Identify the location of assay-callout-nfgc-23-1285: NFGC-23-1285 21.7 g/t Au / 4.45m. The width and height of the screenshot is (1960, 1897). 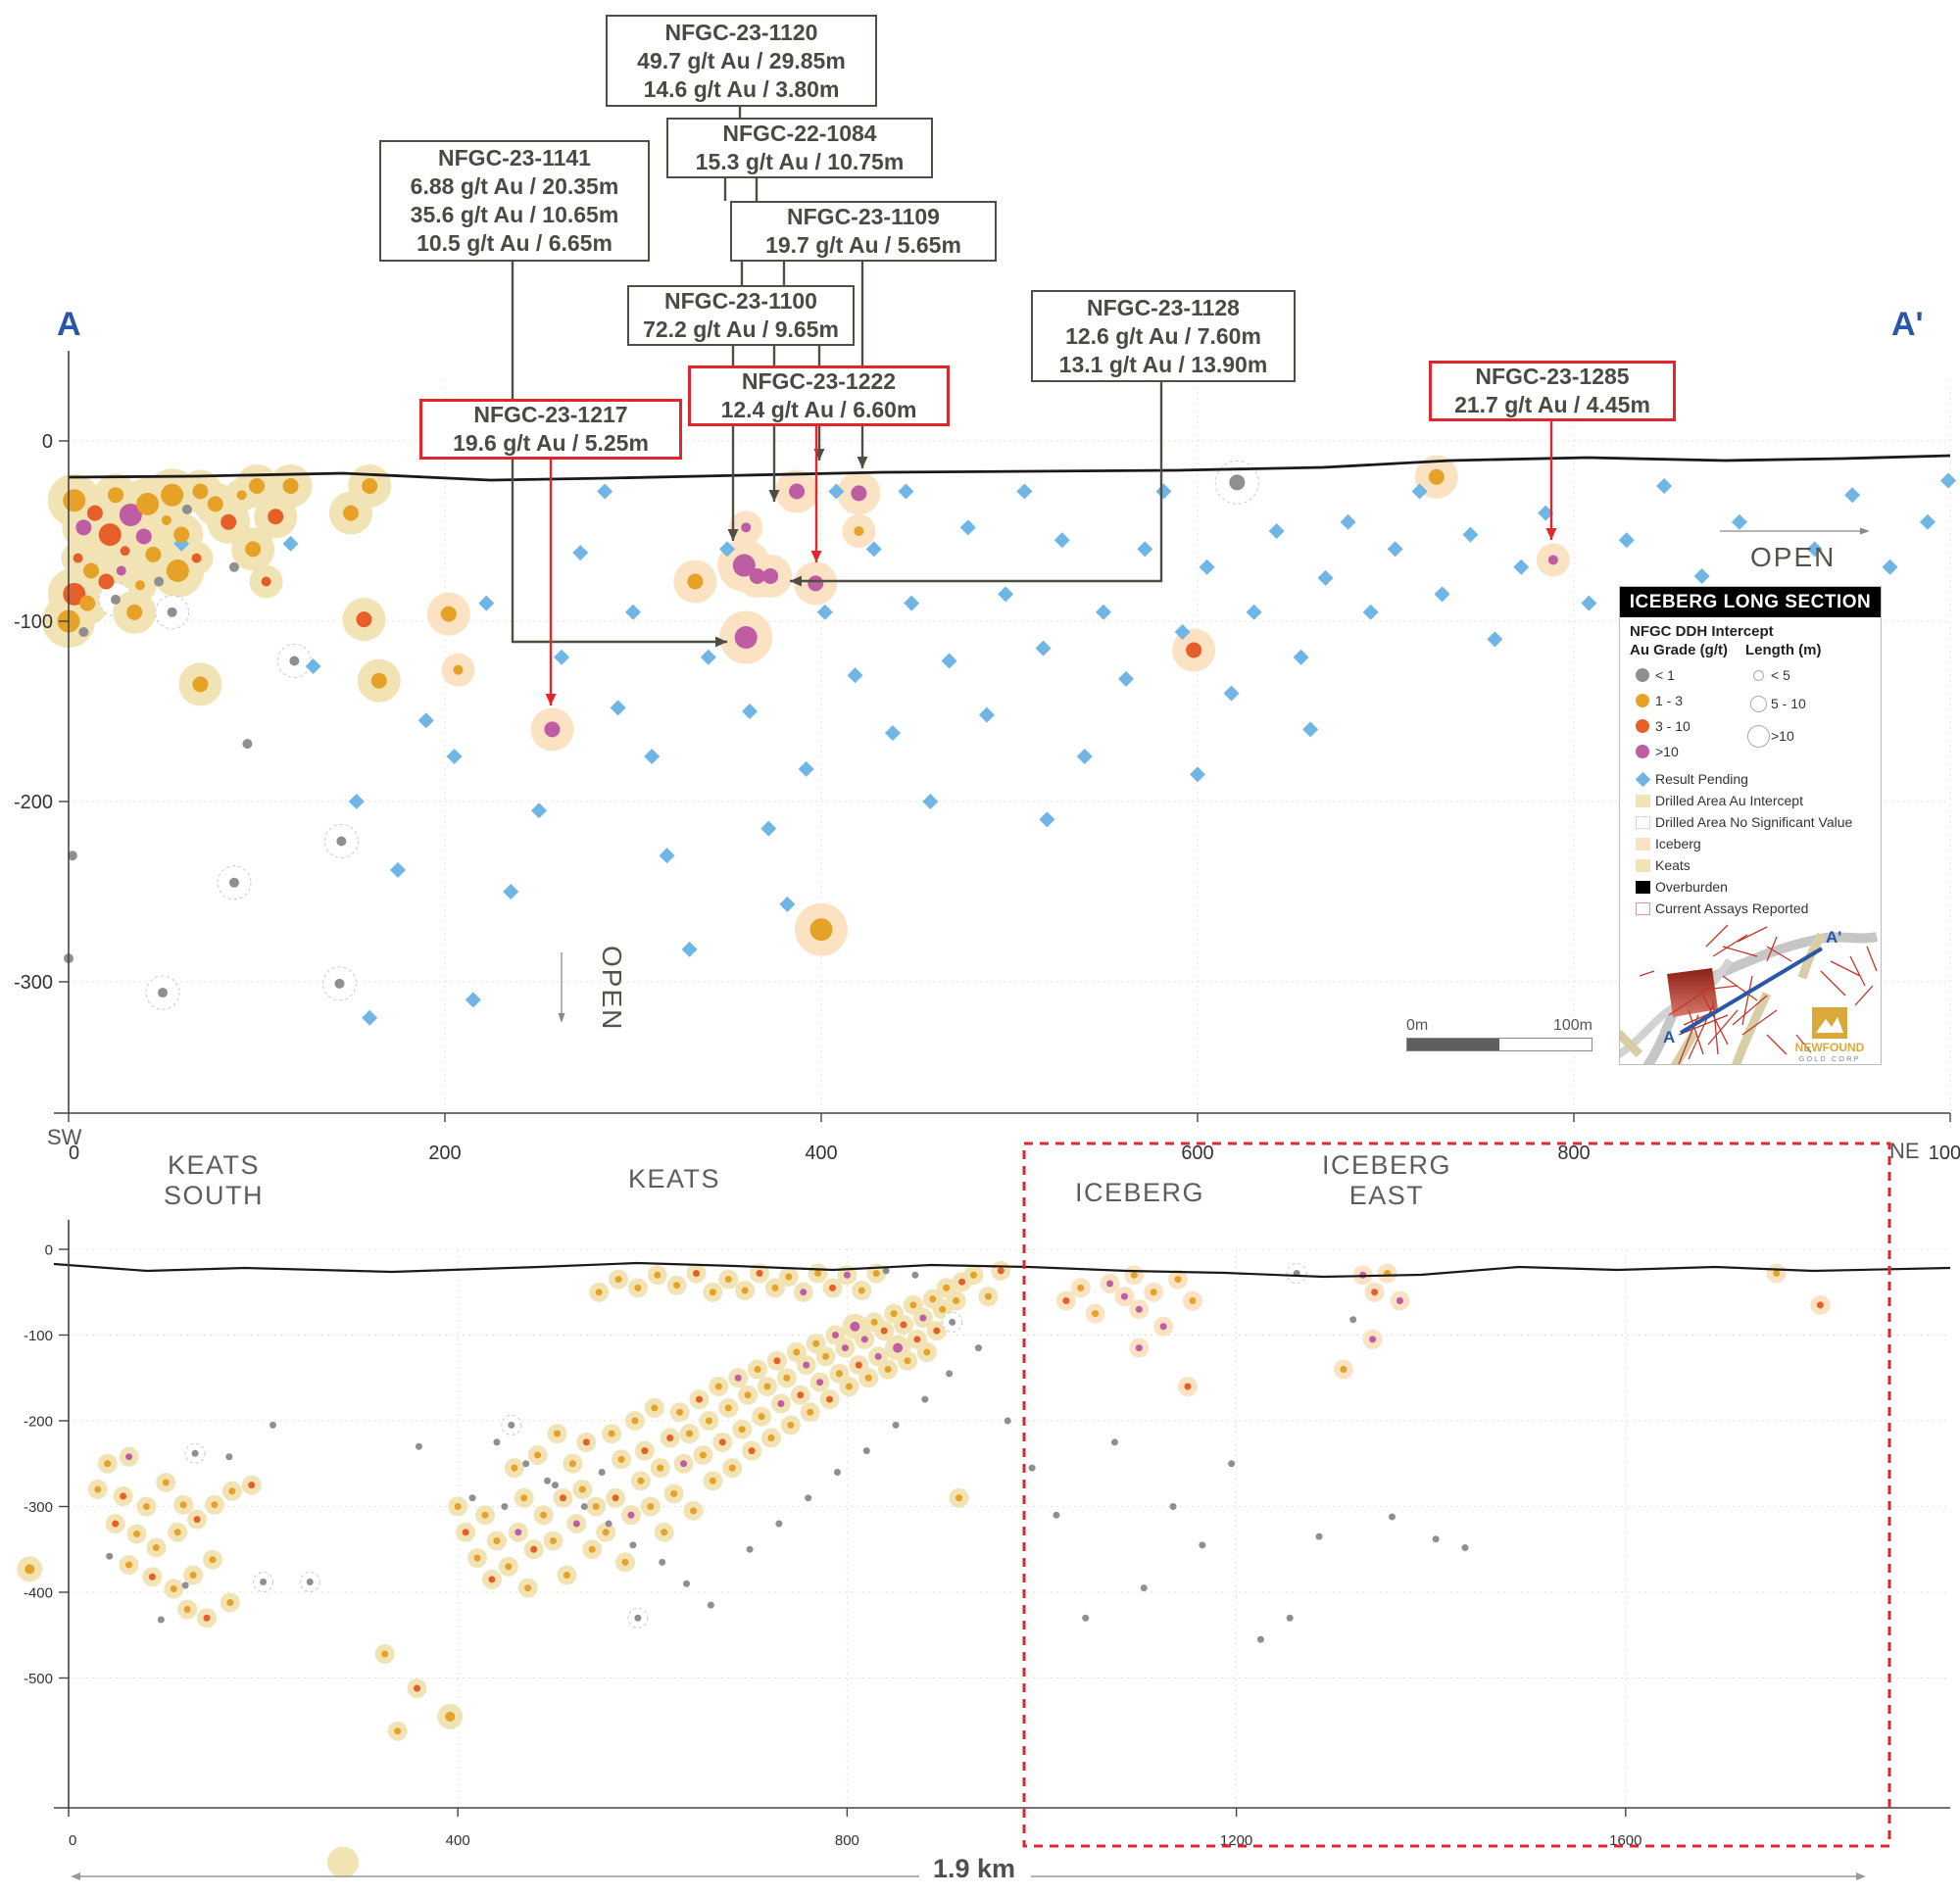
(1552, 391).